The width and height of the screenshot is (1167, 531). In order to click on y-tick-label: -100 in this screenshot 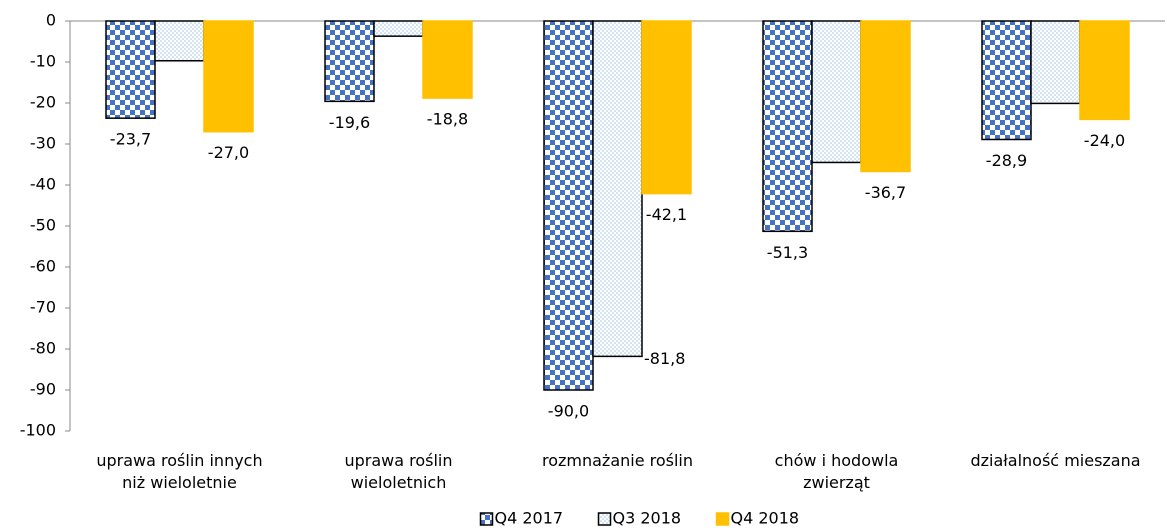, I will do `click(38, 430)`.